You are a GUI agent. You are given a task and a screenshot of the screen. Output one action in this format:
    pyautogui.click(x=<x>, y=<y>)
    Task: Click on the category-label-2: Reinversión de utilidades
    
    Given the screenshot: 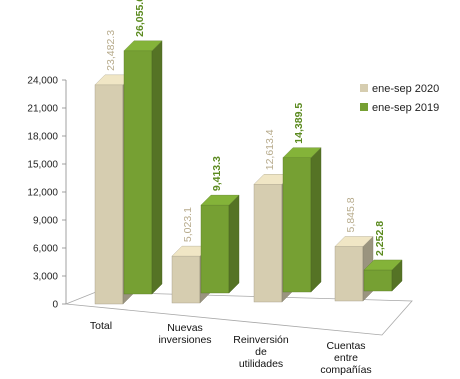 What is the action you would take?
    pyautogui.click(x=261, y=352)
    